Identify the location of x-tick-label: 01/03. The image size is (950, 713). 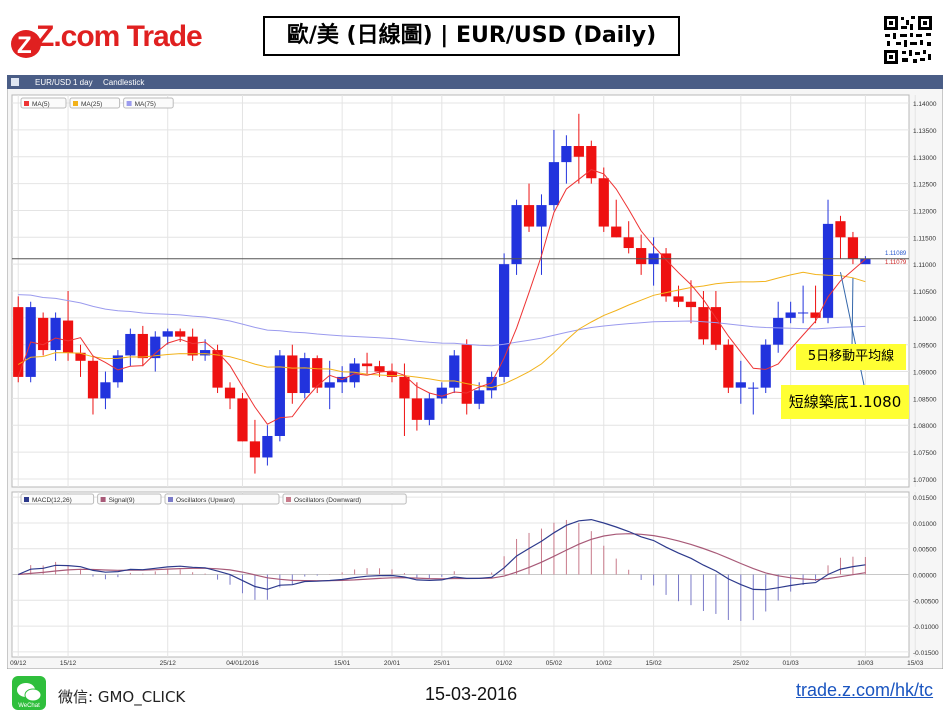
(791, 663).